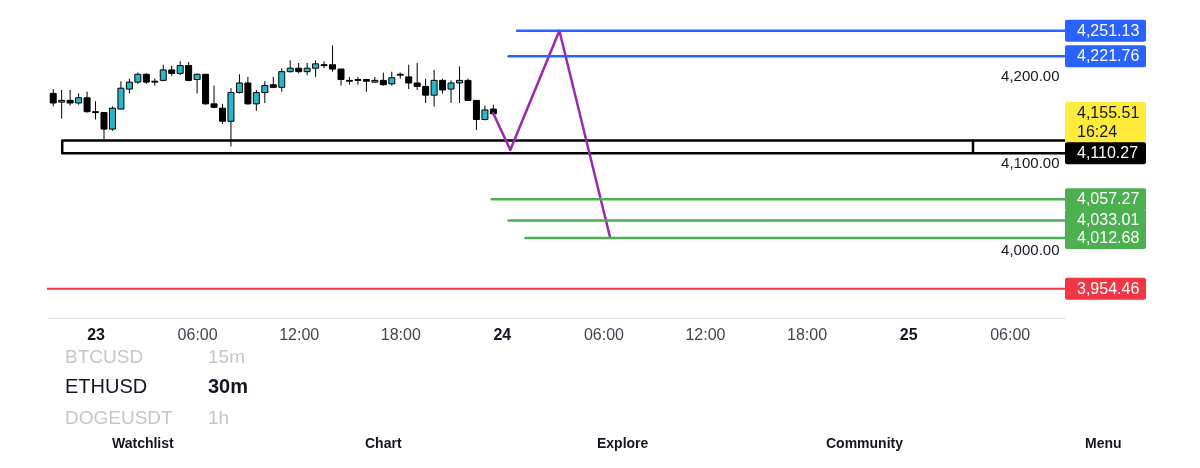 The image size is (1200, 468). Describe the element at coordinates (106, 386) in the screenshot. I see `text: ETHUSD` at that location.